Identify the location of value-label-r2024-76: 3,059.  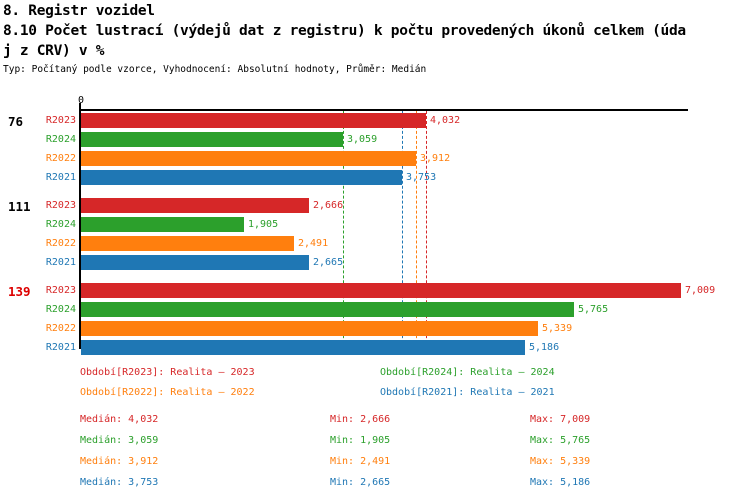
(362, 139).